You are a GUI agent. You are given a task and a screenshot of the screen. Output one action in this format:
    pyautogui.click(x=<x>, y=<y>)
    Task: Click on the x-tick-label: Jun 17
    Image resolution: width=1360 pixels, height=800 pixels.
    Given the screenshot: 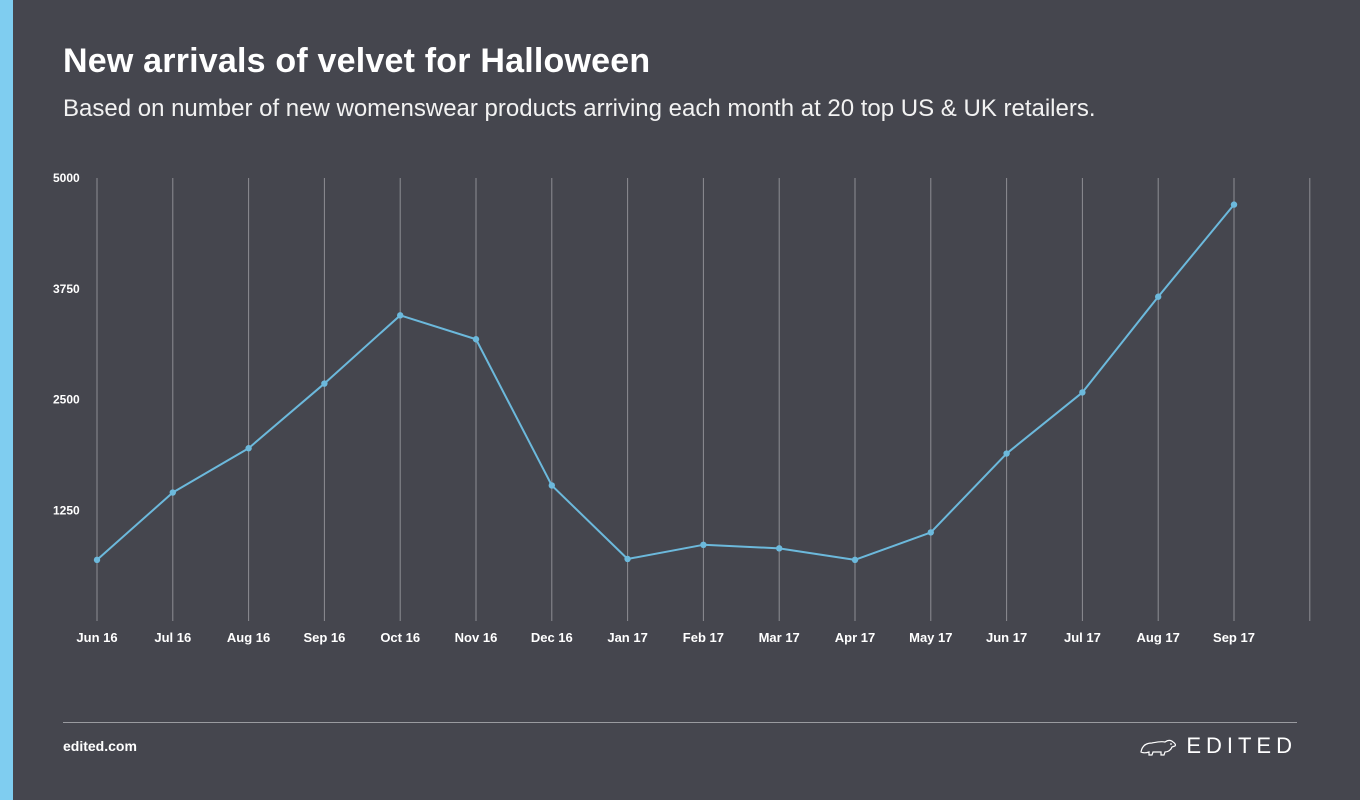 What is the action you would take?
    pyautogui.click(x=1006, y=637)
    